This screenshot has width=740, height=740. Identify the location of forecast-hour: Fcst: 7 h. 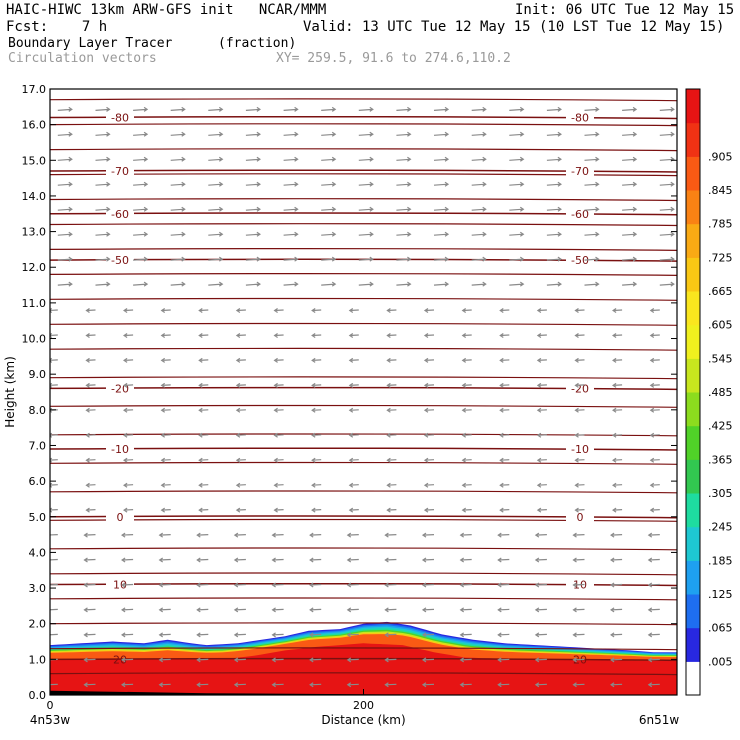
(57, 27).